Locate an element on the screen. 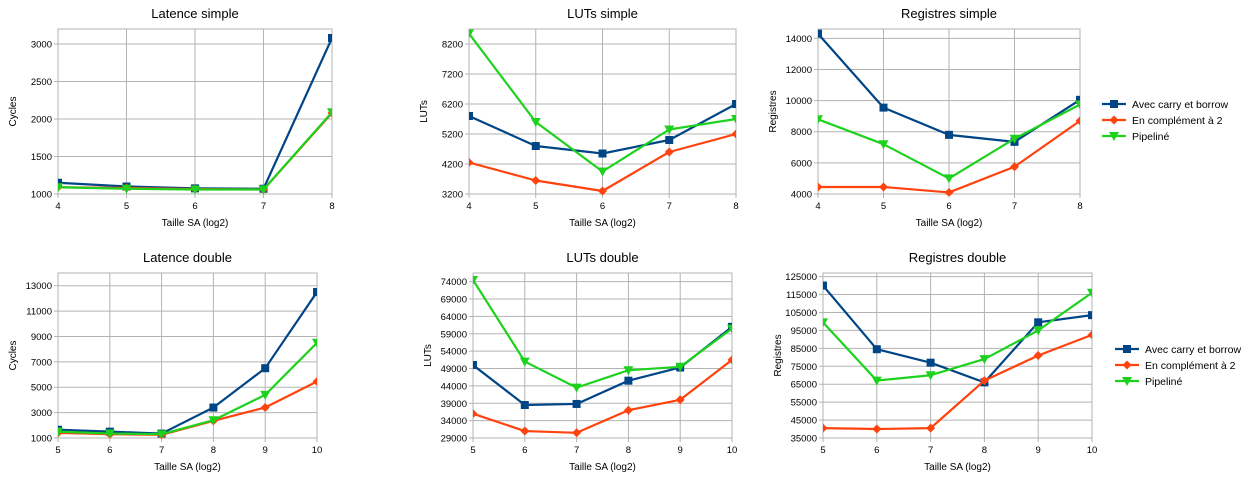  y-tick-label: 75000 is located at coordinates (804, 367).